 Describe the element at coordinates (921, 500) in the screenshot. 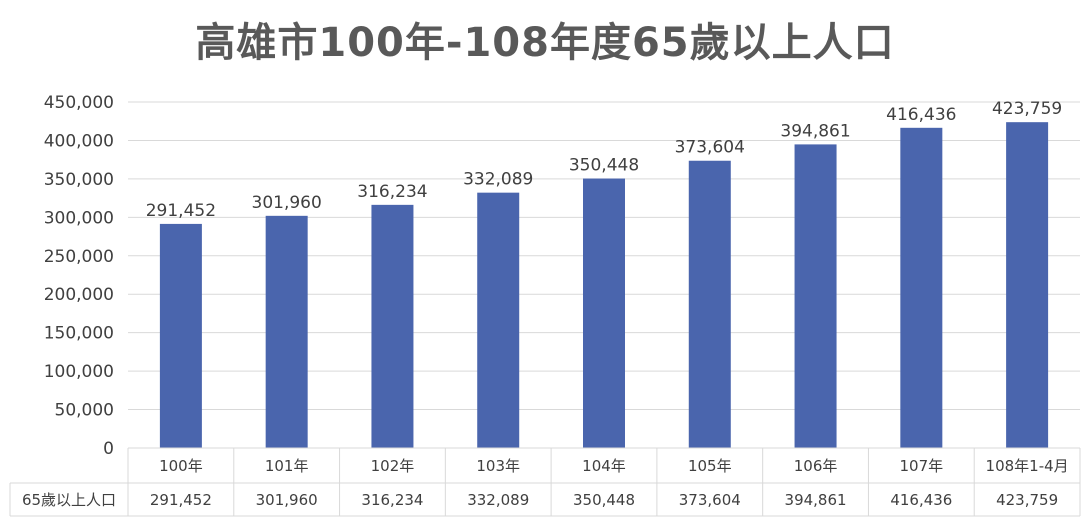

I see `table-value: 416,436` at that location.